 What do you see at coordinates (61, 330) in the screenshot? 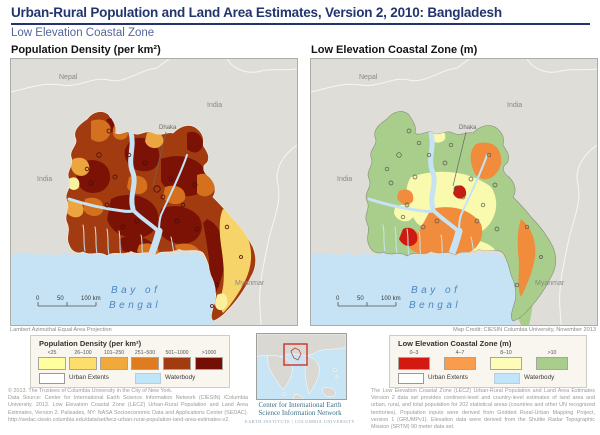
I see `projection-caption: Lambert Azimuthal Equal Area Projection` at bounding box center [61, 330].